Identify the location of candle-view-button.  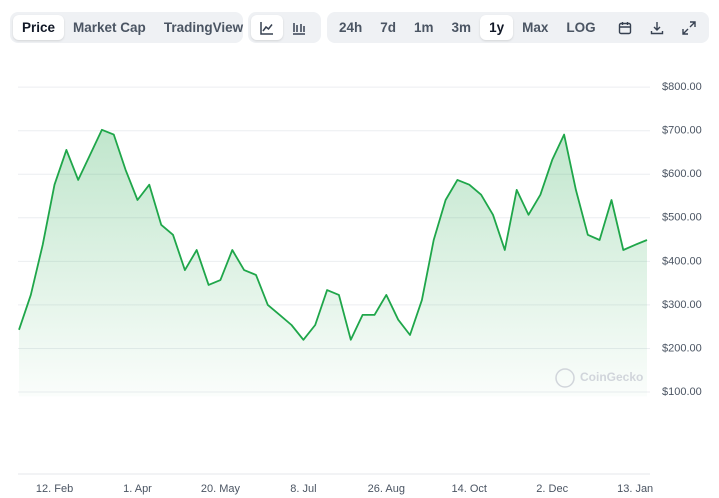
(299, 27).